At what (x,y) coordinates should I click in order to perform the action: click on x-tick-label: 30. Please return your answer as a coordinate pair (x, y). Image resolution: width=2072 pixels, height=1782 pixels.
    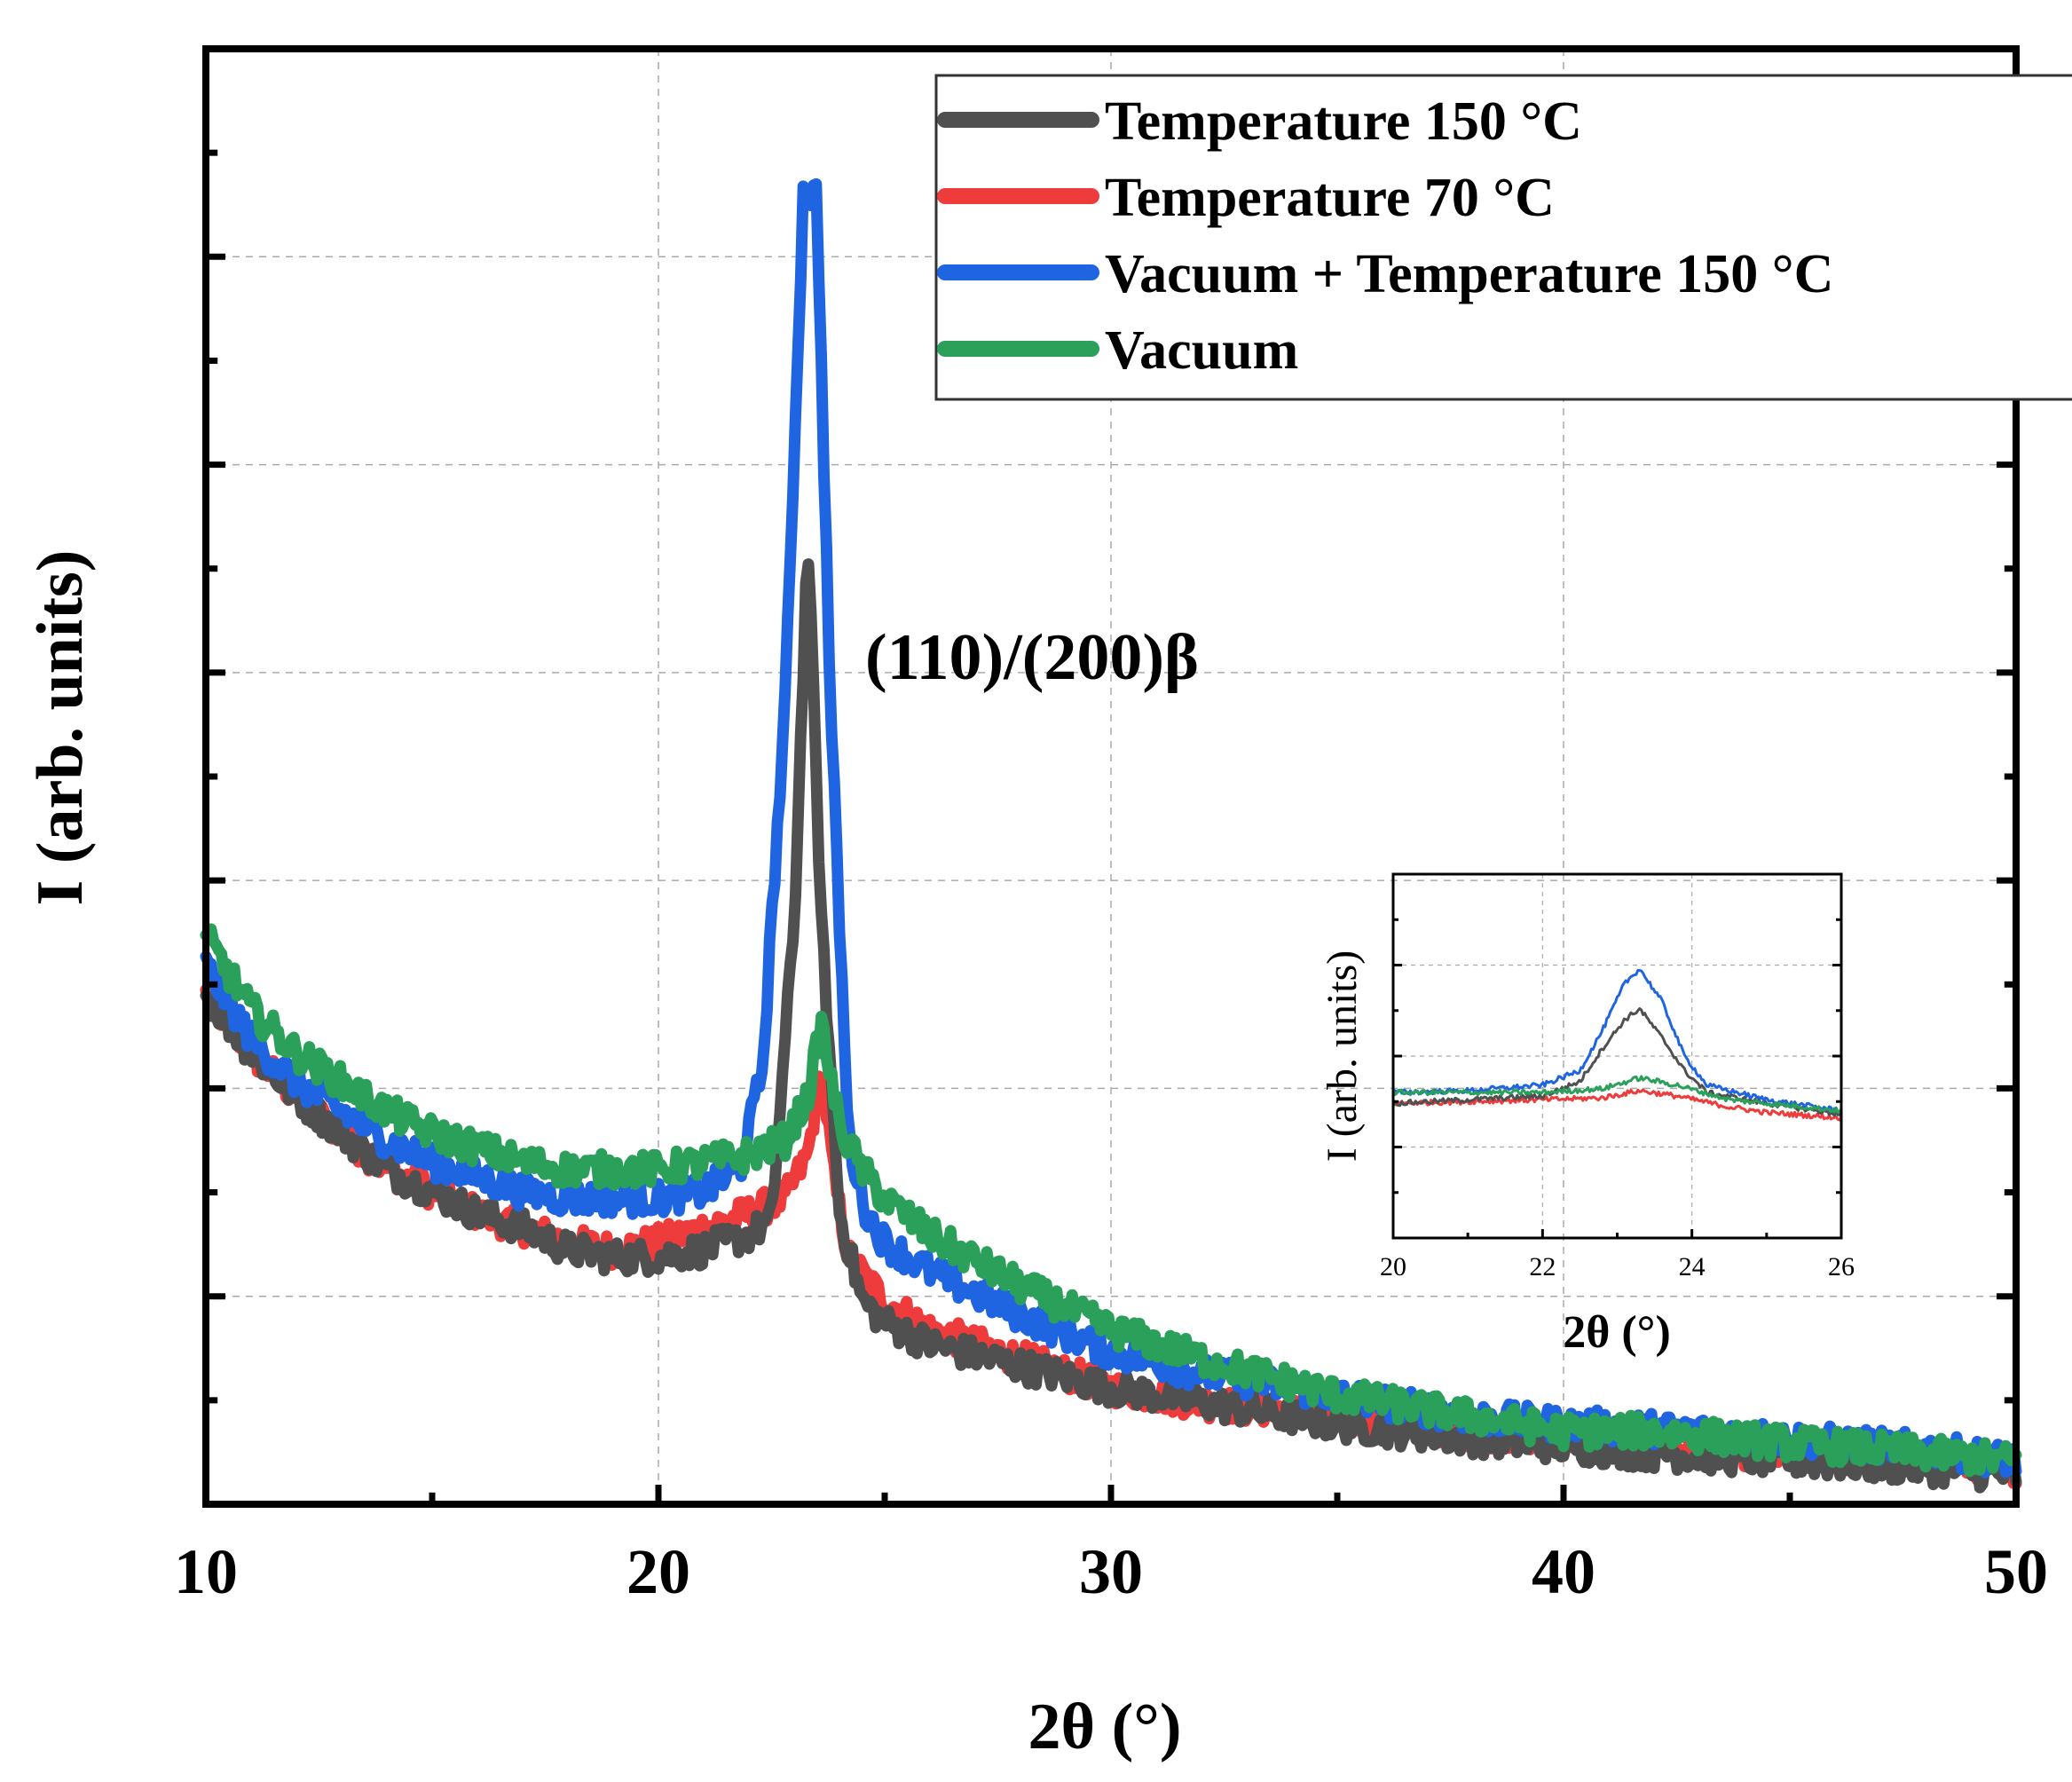
    Looking at the image, I should click on (1111, 1571).